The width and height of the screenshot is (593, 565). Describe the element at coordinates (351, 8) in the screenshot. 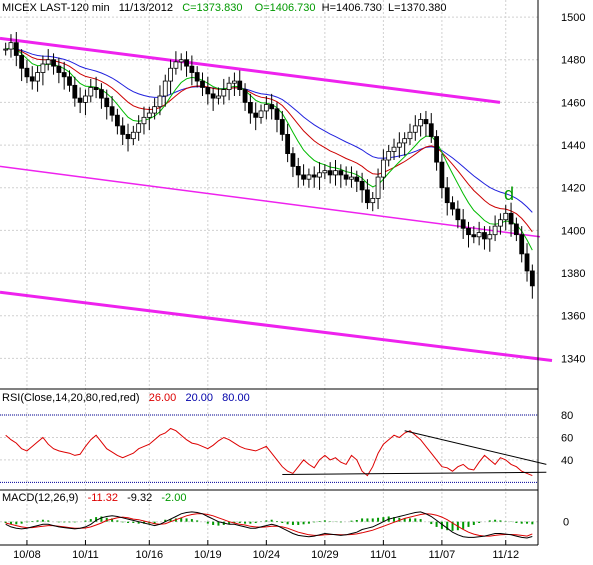

I see `high-value: H=1406.730` at that location.